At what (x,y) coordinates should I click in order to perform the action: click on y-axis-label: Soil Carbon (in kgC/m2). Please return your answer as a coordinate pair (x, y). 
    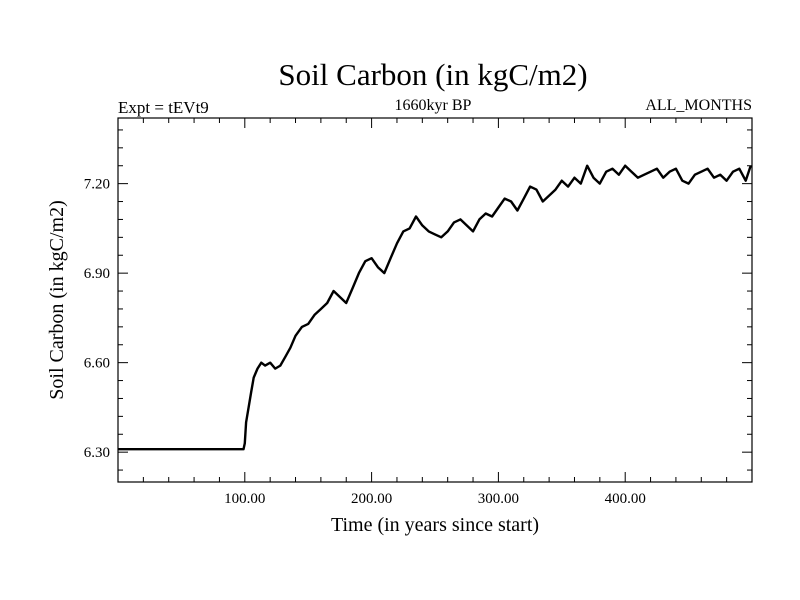
    Looking at the image, I should click on (57, 299).